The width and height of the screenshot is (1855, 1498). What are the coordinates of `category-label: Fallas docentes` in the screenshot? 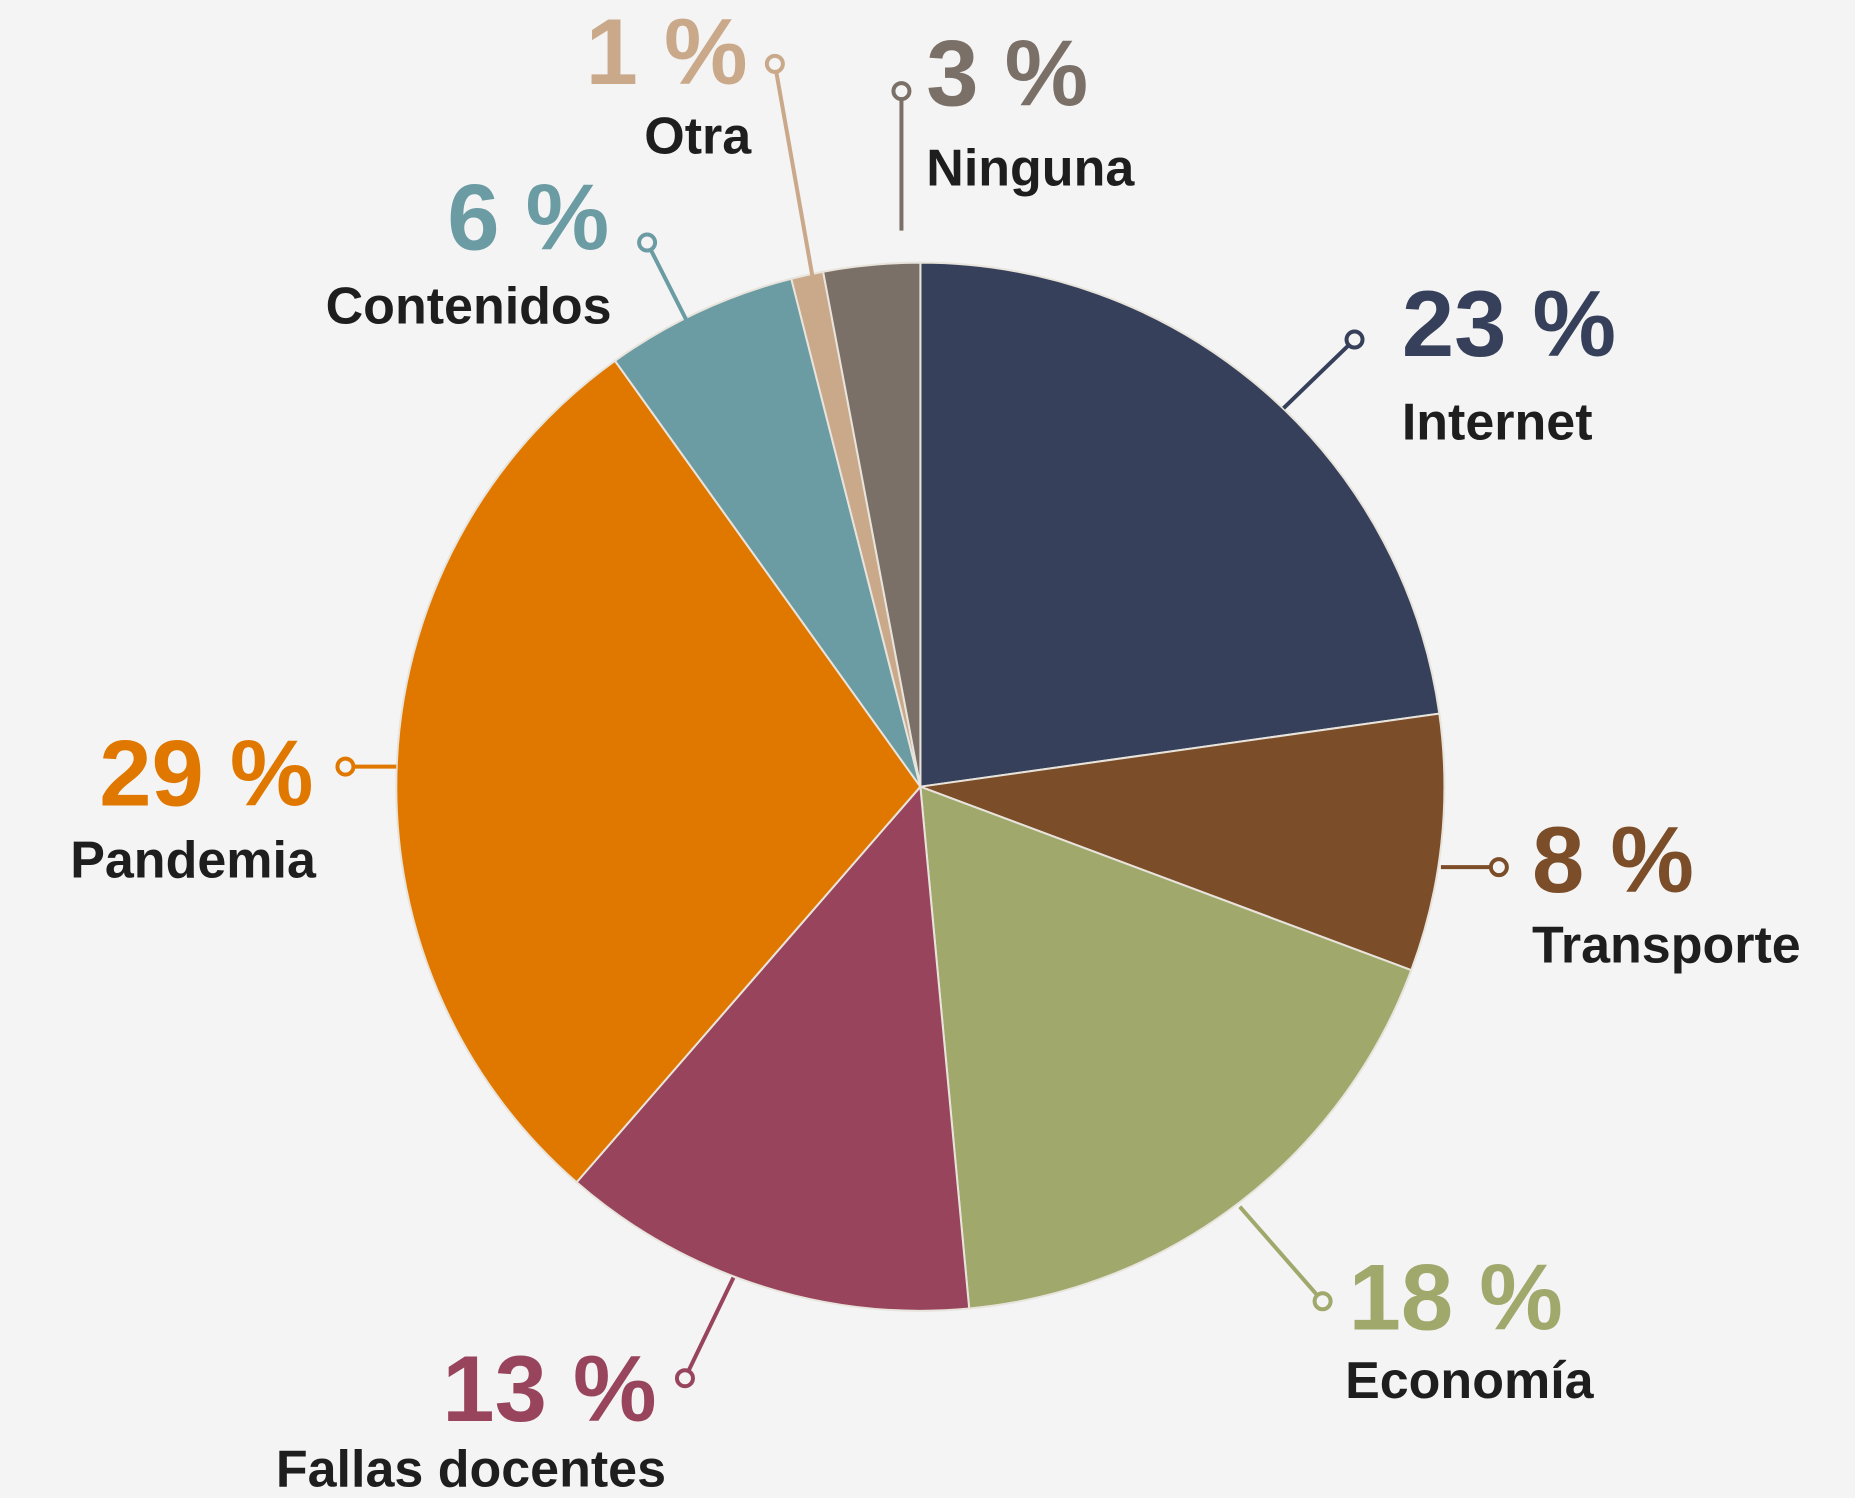 It's located at (471, 1469).